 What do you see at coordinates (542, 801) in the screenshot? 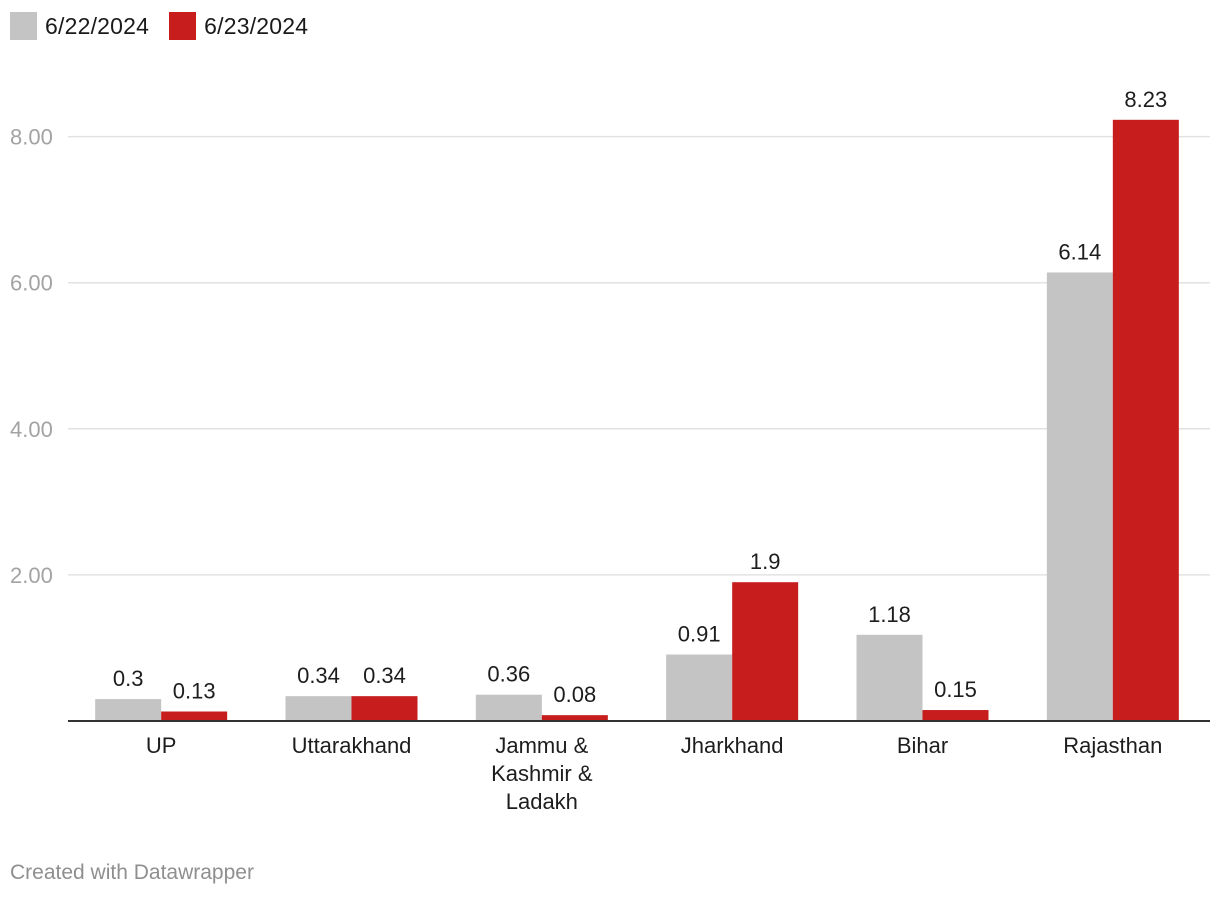
I see `x-tick-label: Ladakh` at bounding box center [542, 801].